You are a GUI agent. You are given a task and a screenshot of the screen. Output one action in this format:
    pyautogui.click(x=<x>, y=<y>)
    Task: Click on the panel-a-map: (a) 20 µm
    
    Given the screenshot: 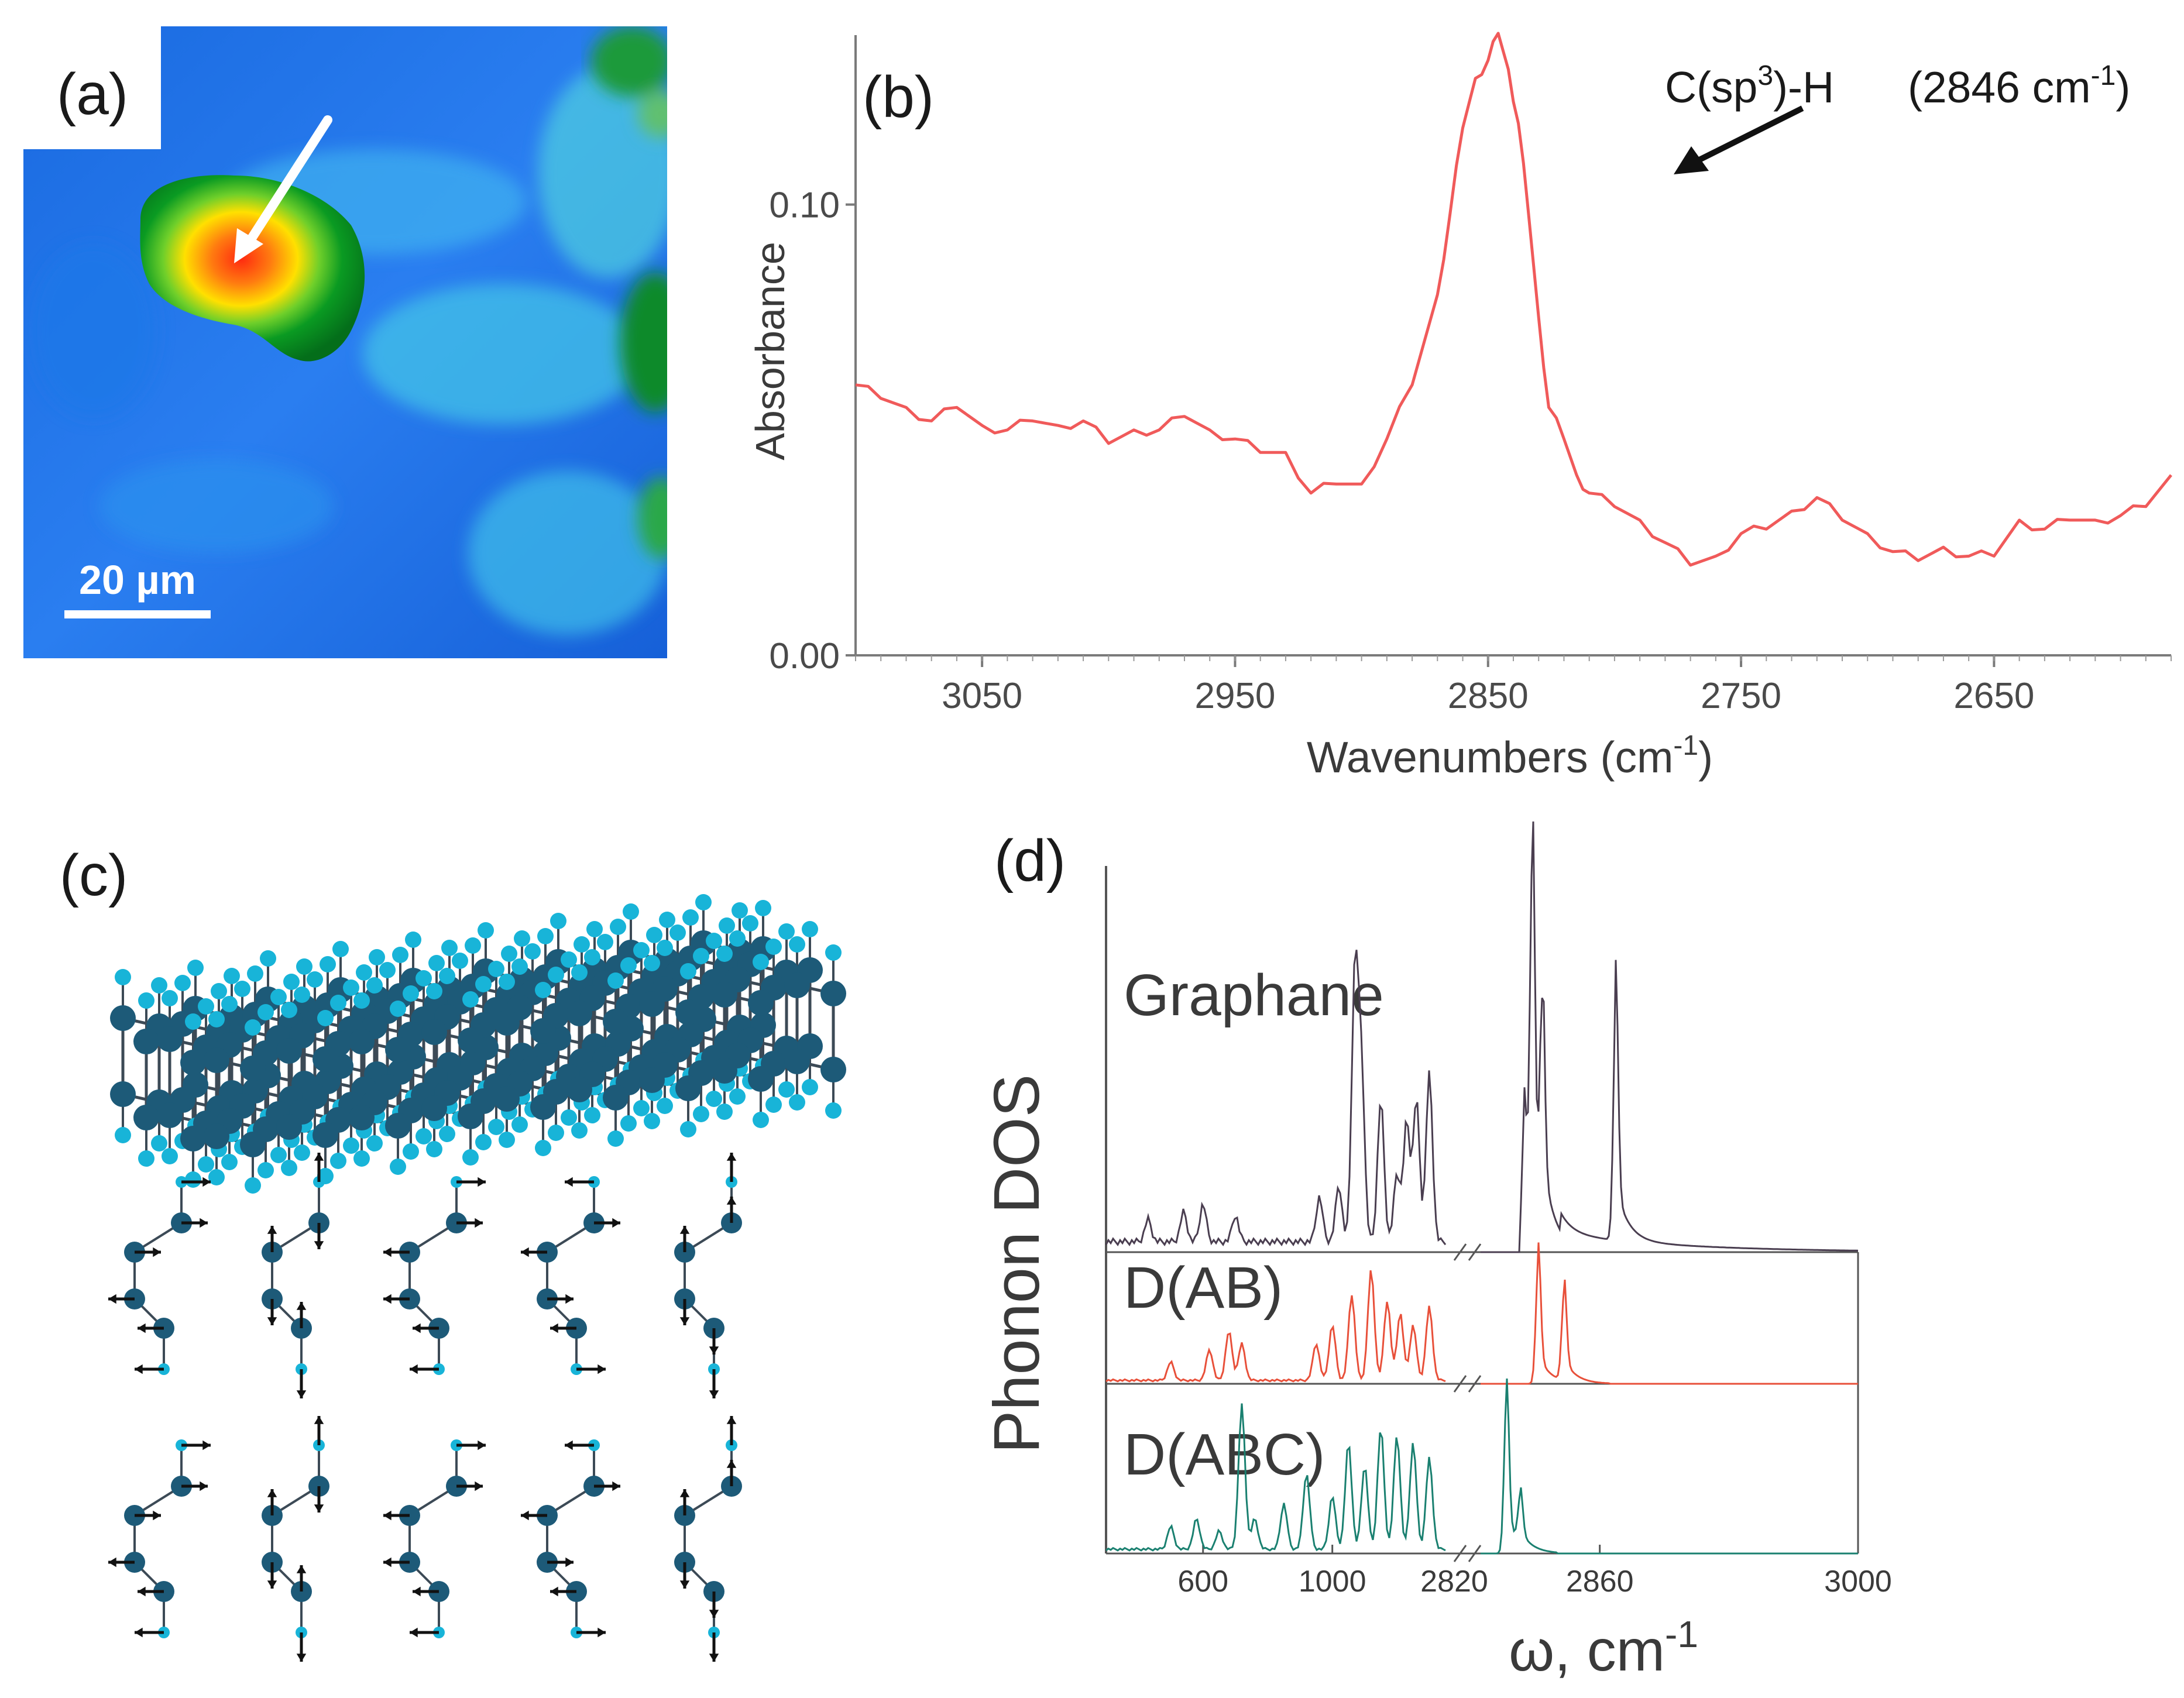 What is the action you would take?
    pyautogui.click(x=357, y=342)
    